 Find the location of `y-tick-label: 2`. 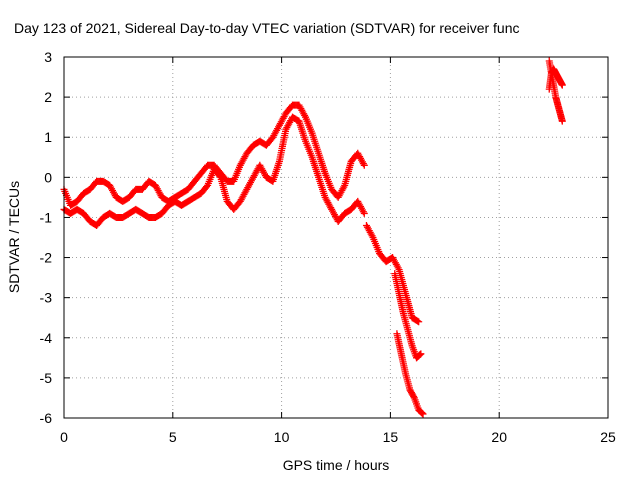

y-tick-label: 2 is located at coordinates (48, 97).